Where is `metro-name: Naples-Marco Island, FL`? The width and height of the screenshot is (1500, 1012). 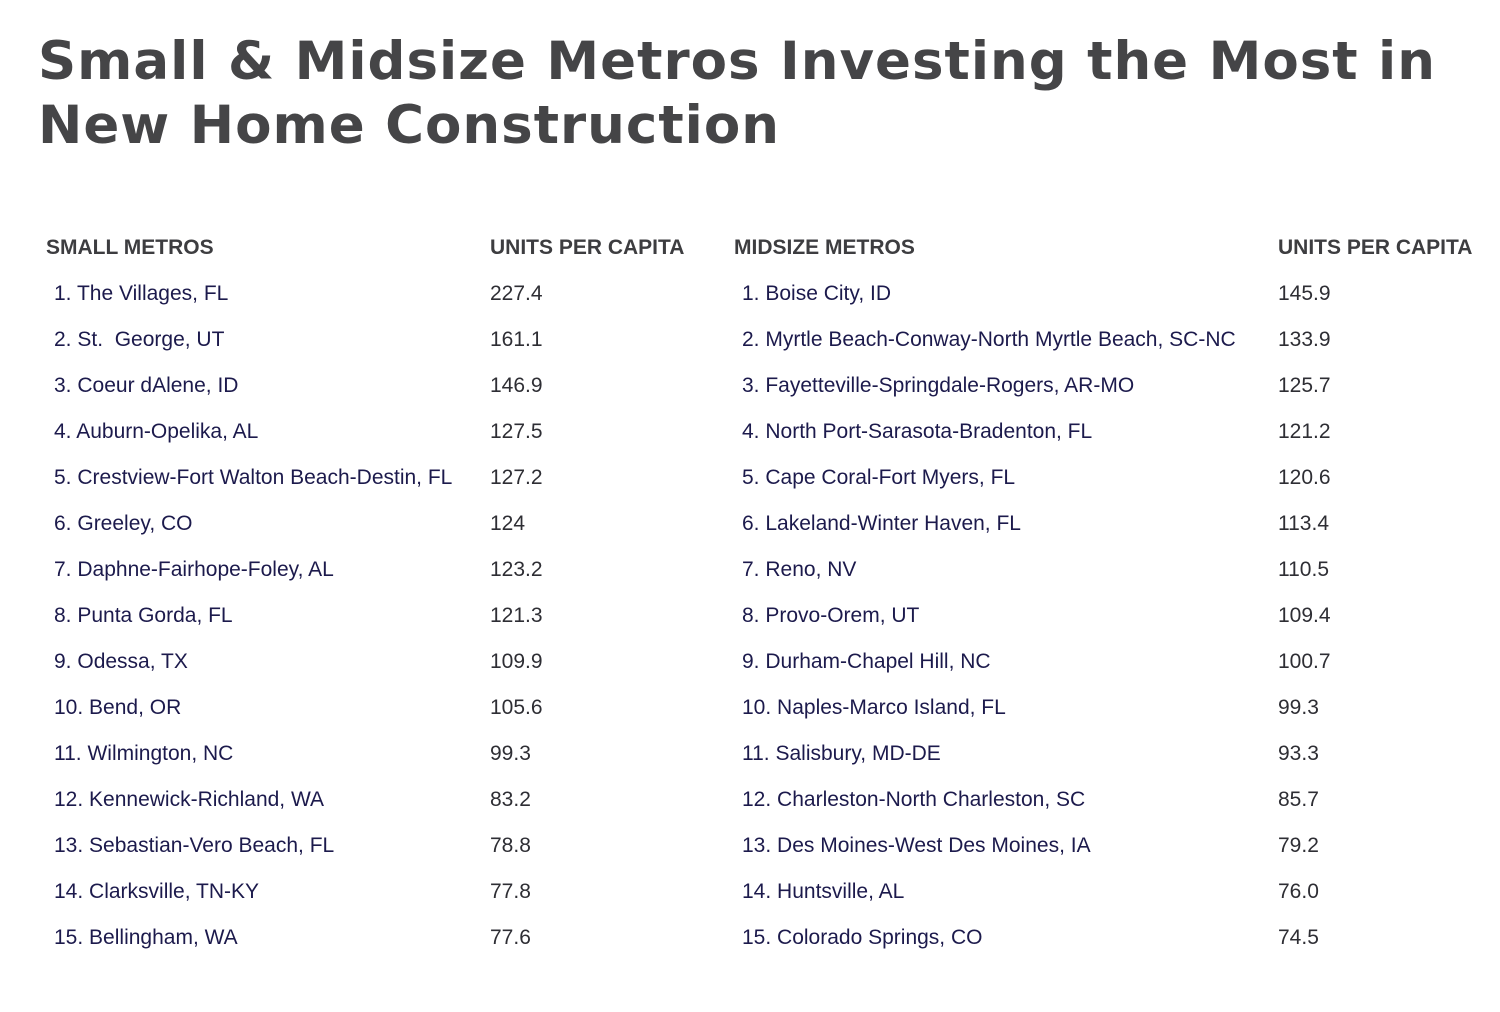
metro-name: Naples-Marco Island, FL is located at coordinates (891, 707).